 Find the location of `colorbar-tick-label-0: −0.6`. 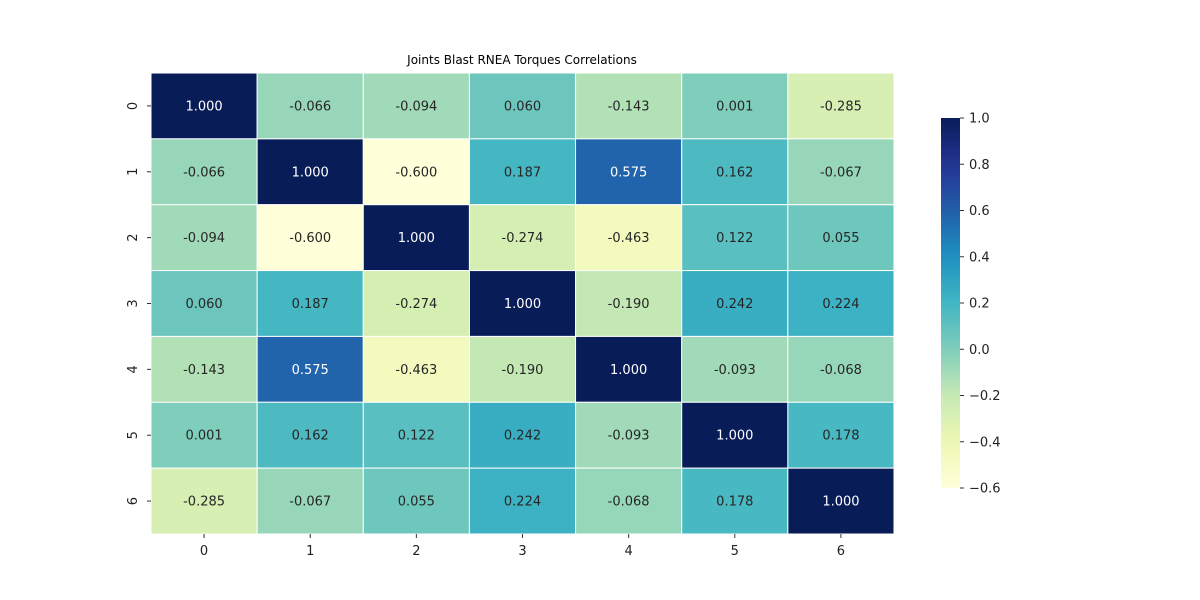

colorbar-tick-label-0: −0.6 is located at coordinates (985, 489).